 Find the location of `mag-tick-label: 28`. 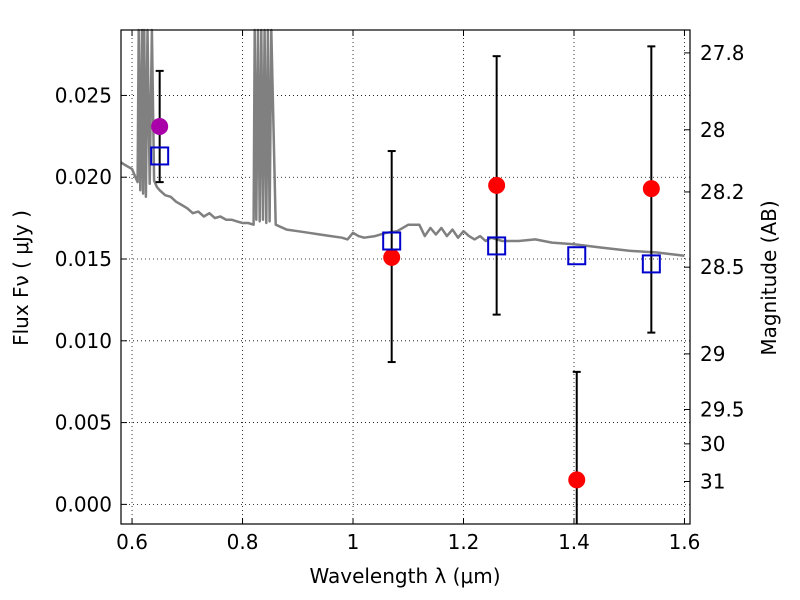

mag-tick-label: 28 is located at coordinates (712, 130).